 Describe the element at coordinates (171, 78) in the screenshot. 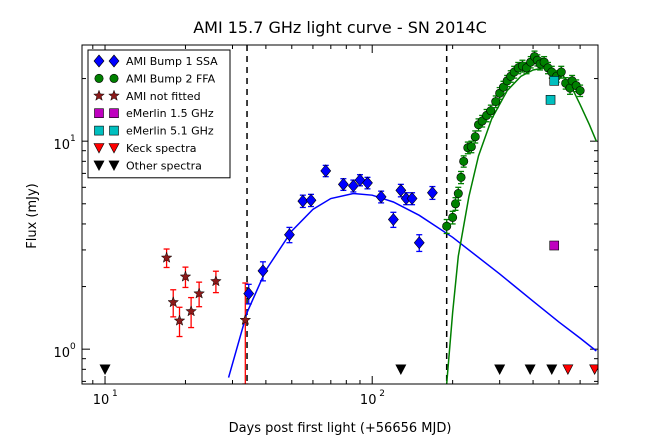

I see `legend-label: AMI Bump 2 FFA` at that location.